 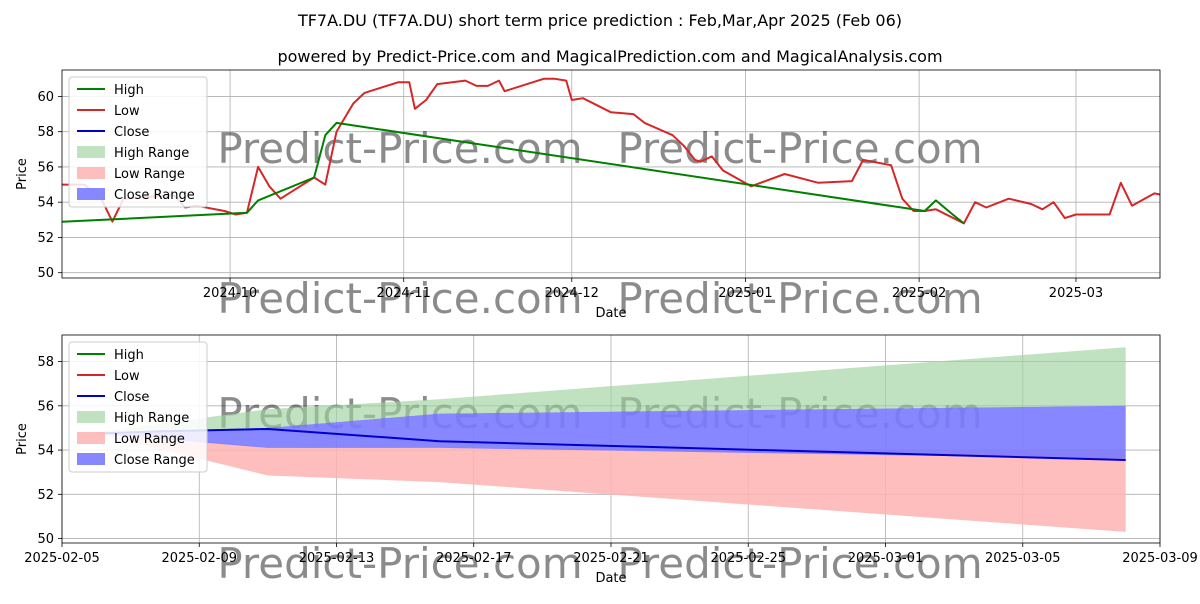 I want to click on x-tick-label: 2025-02-05, so click(x=62, y=558).